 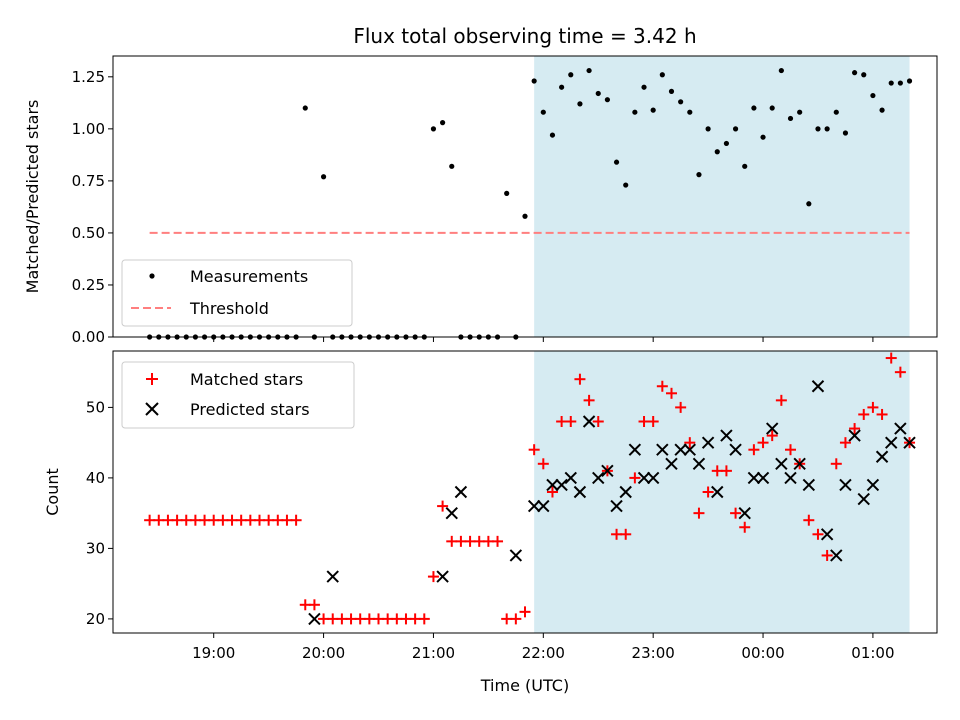 What do you see at coordinates (95, 407) in the screenshot?
I see `y-tick-label: 50` at bounding box center [95, 407].